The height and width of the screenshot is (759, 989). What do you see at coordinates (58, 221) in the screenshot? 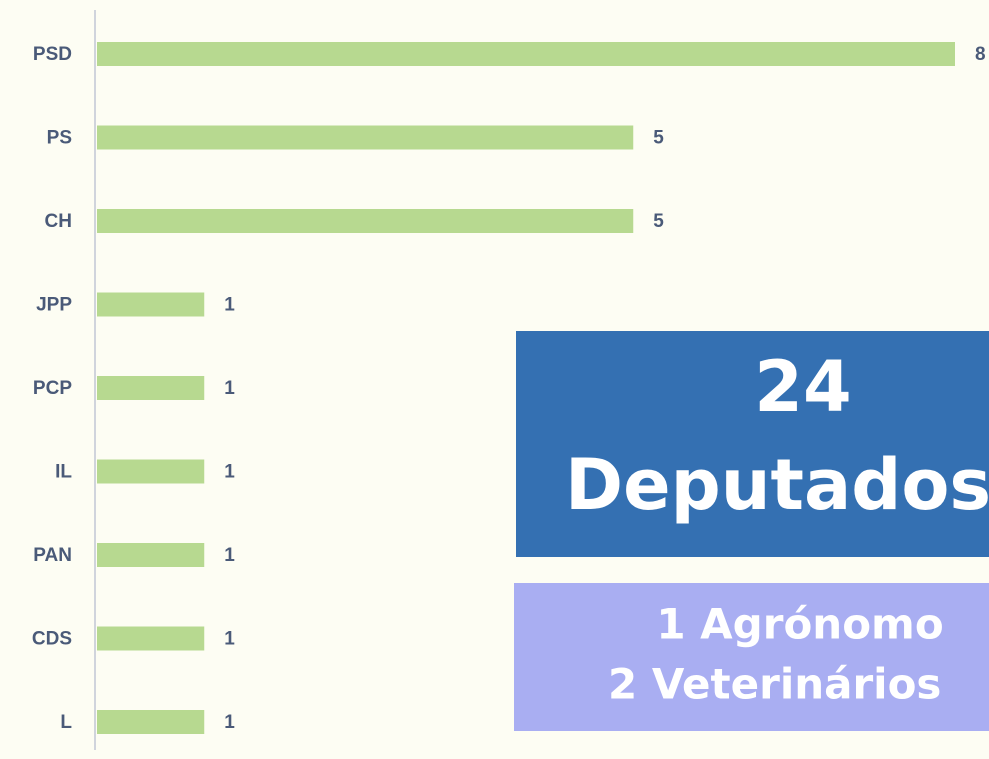
I see `category-label: CH` at bounding box center [58, 221].